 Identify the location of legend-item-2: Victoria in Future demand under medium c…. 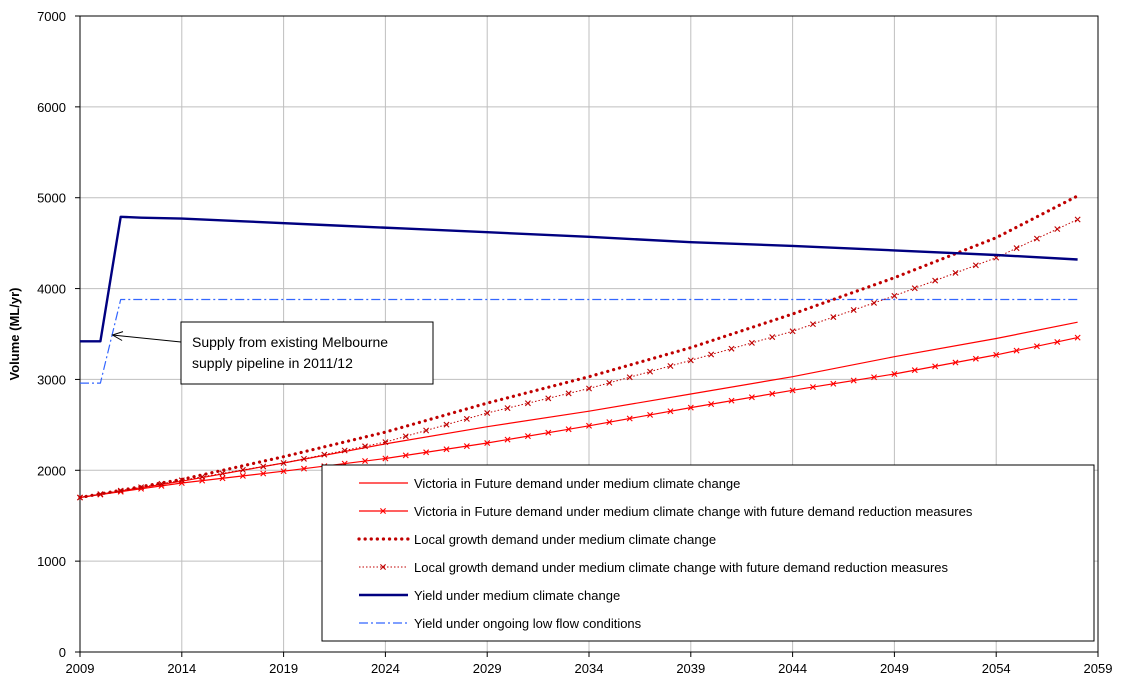
(666, 511).